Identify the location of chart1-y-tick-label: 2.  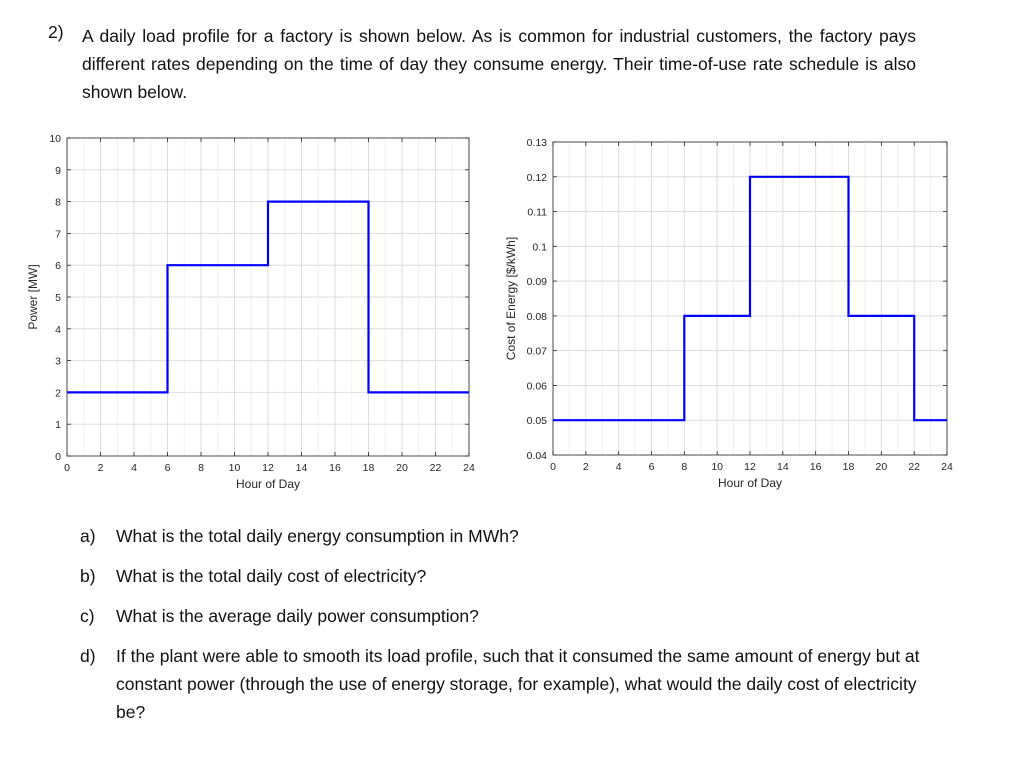
(58, 393).